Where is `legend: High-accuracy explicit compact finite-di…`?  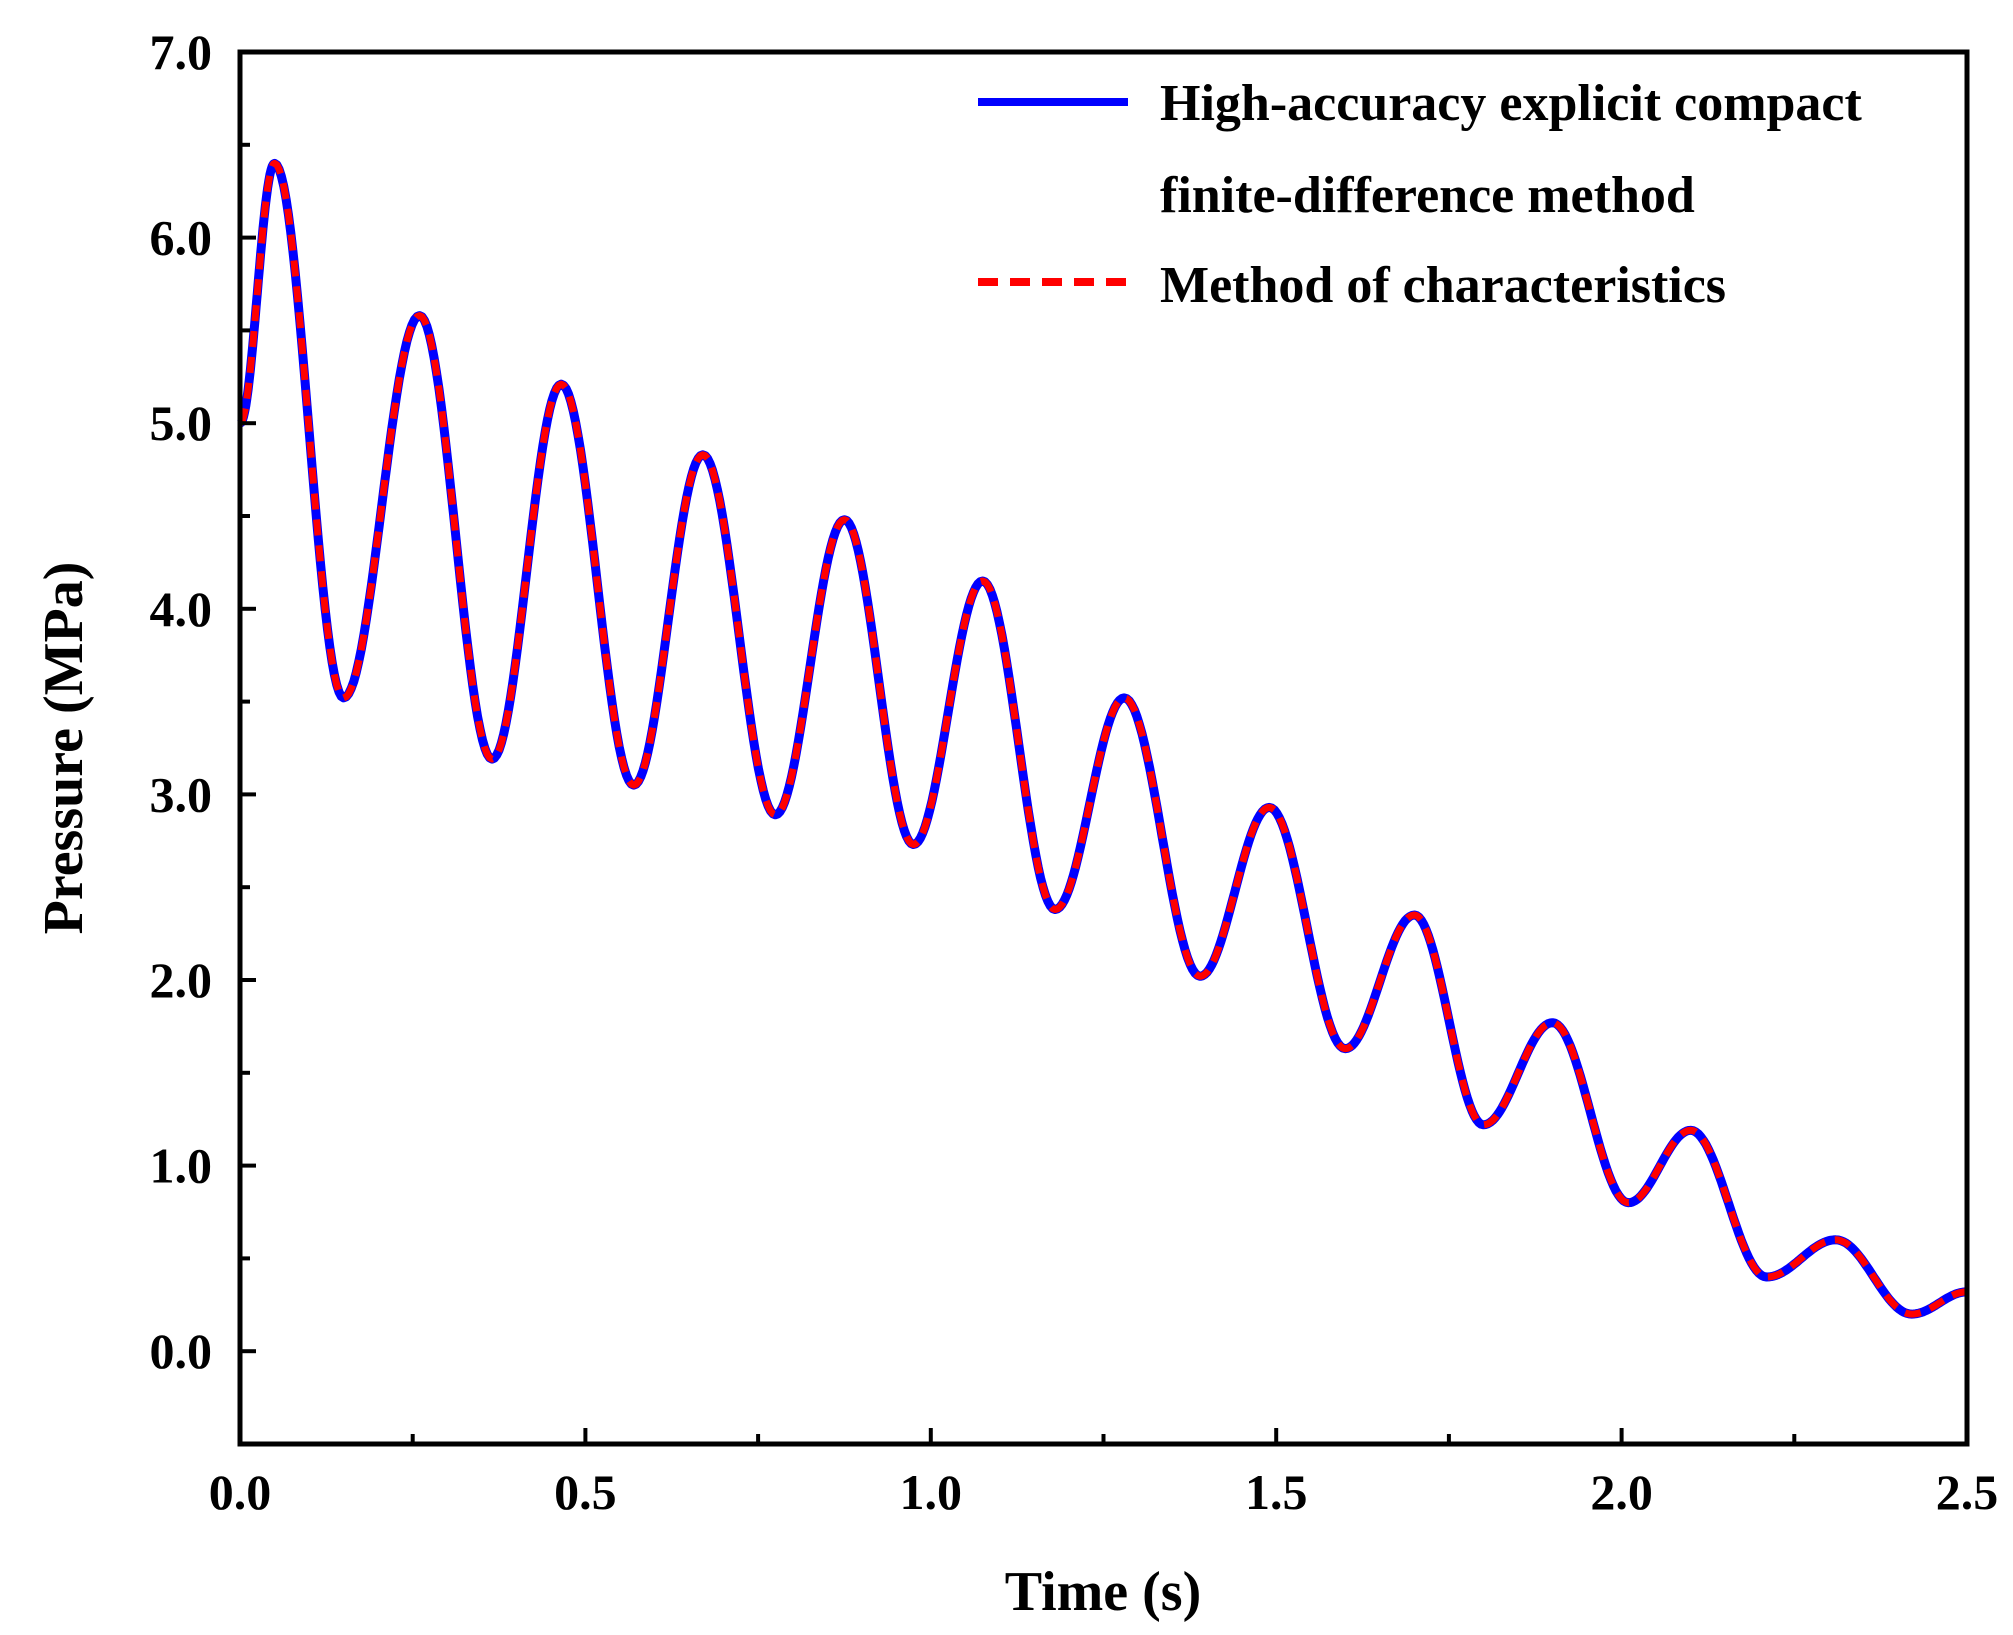 legend: High-accuracy explicit compact finite-di… is located at coordinates (1420, 194).